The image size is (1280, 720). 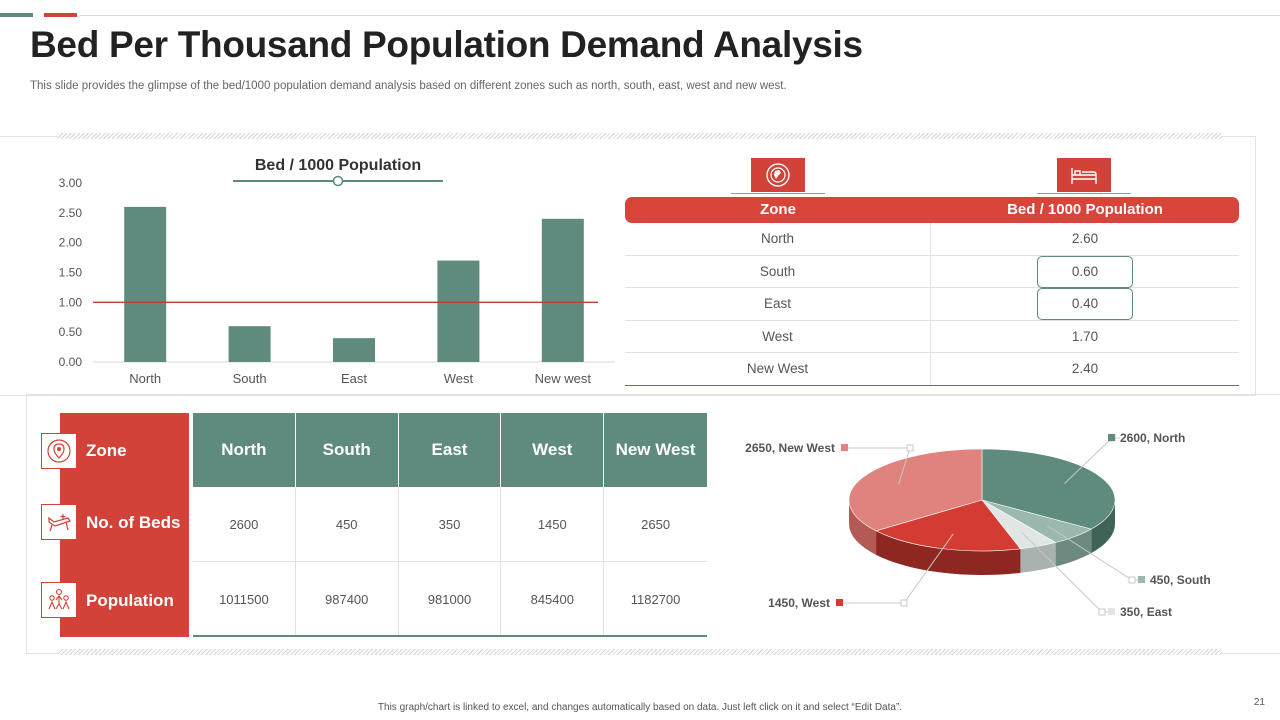 What do you see at coordinates (347, 598) in the screenshot?
I see `population-cell: 987400` at bounding box center [347, 598].